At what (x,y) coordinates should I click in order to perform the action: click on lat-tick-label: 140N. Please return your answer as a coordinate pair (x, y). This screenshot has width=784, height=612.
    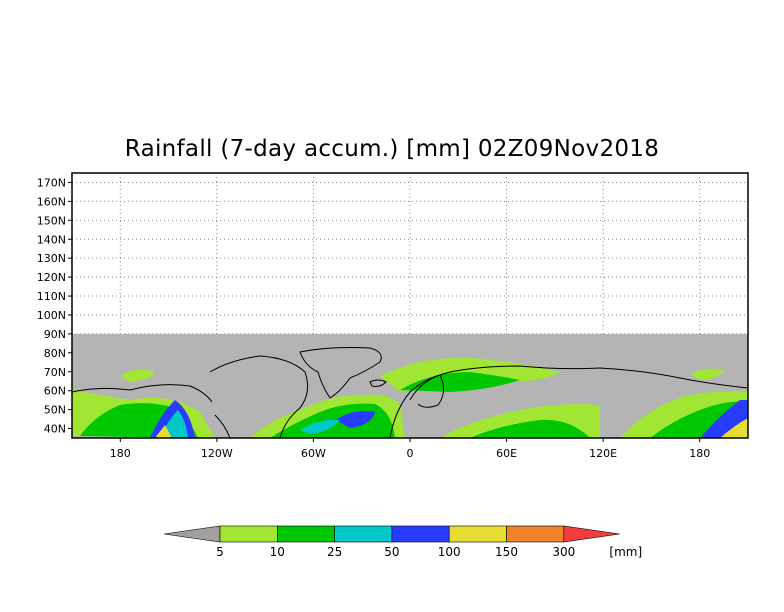
    Looking at the image, I should click on (51, 239).